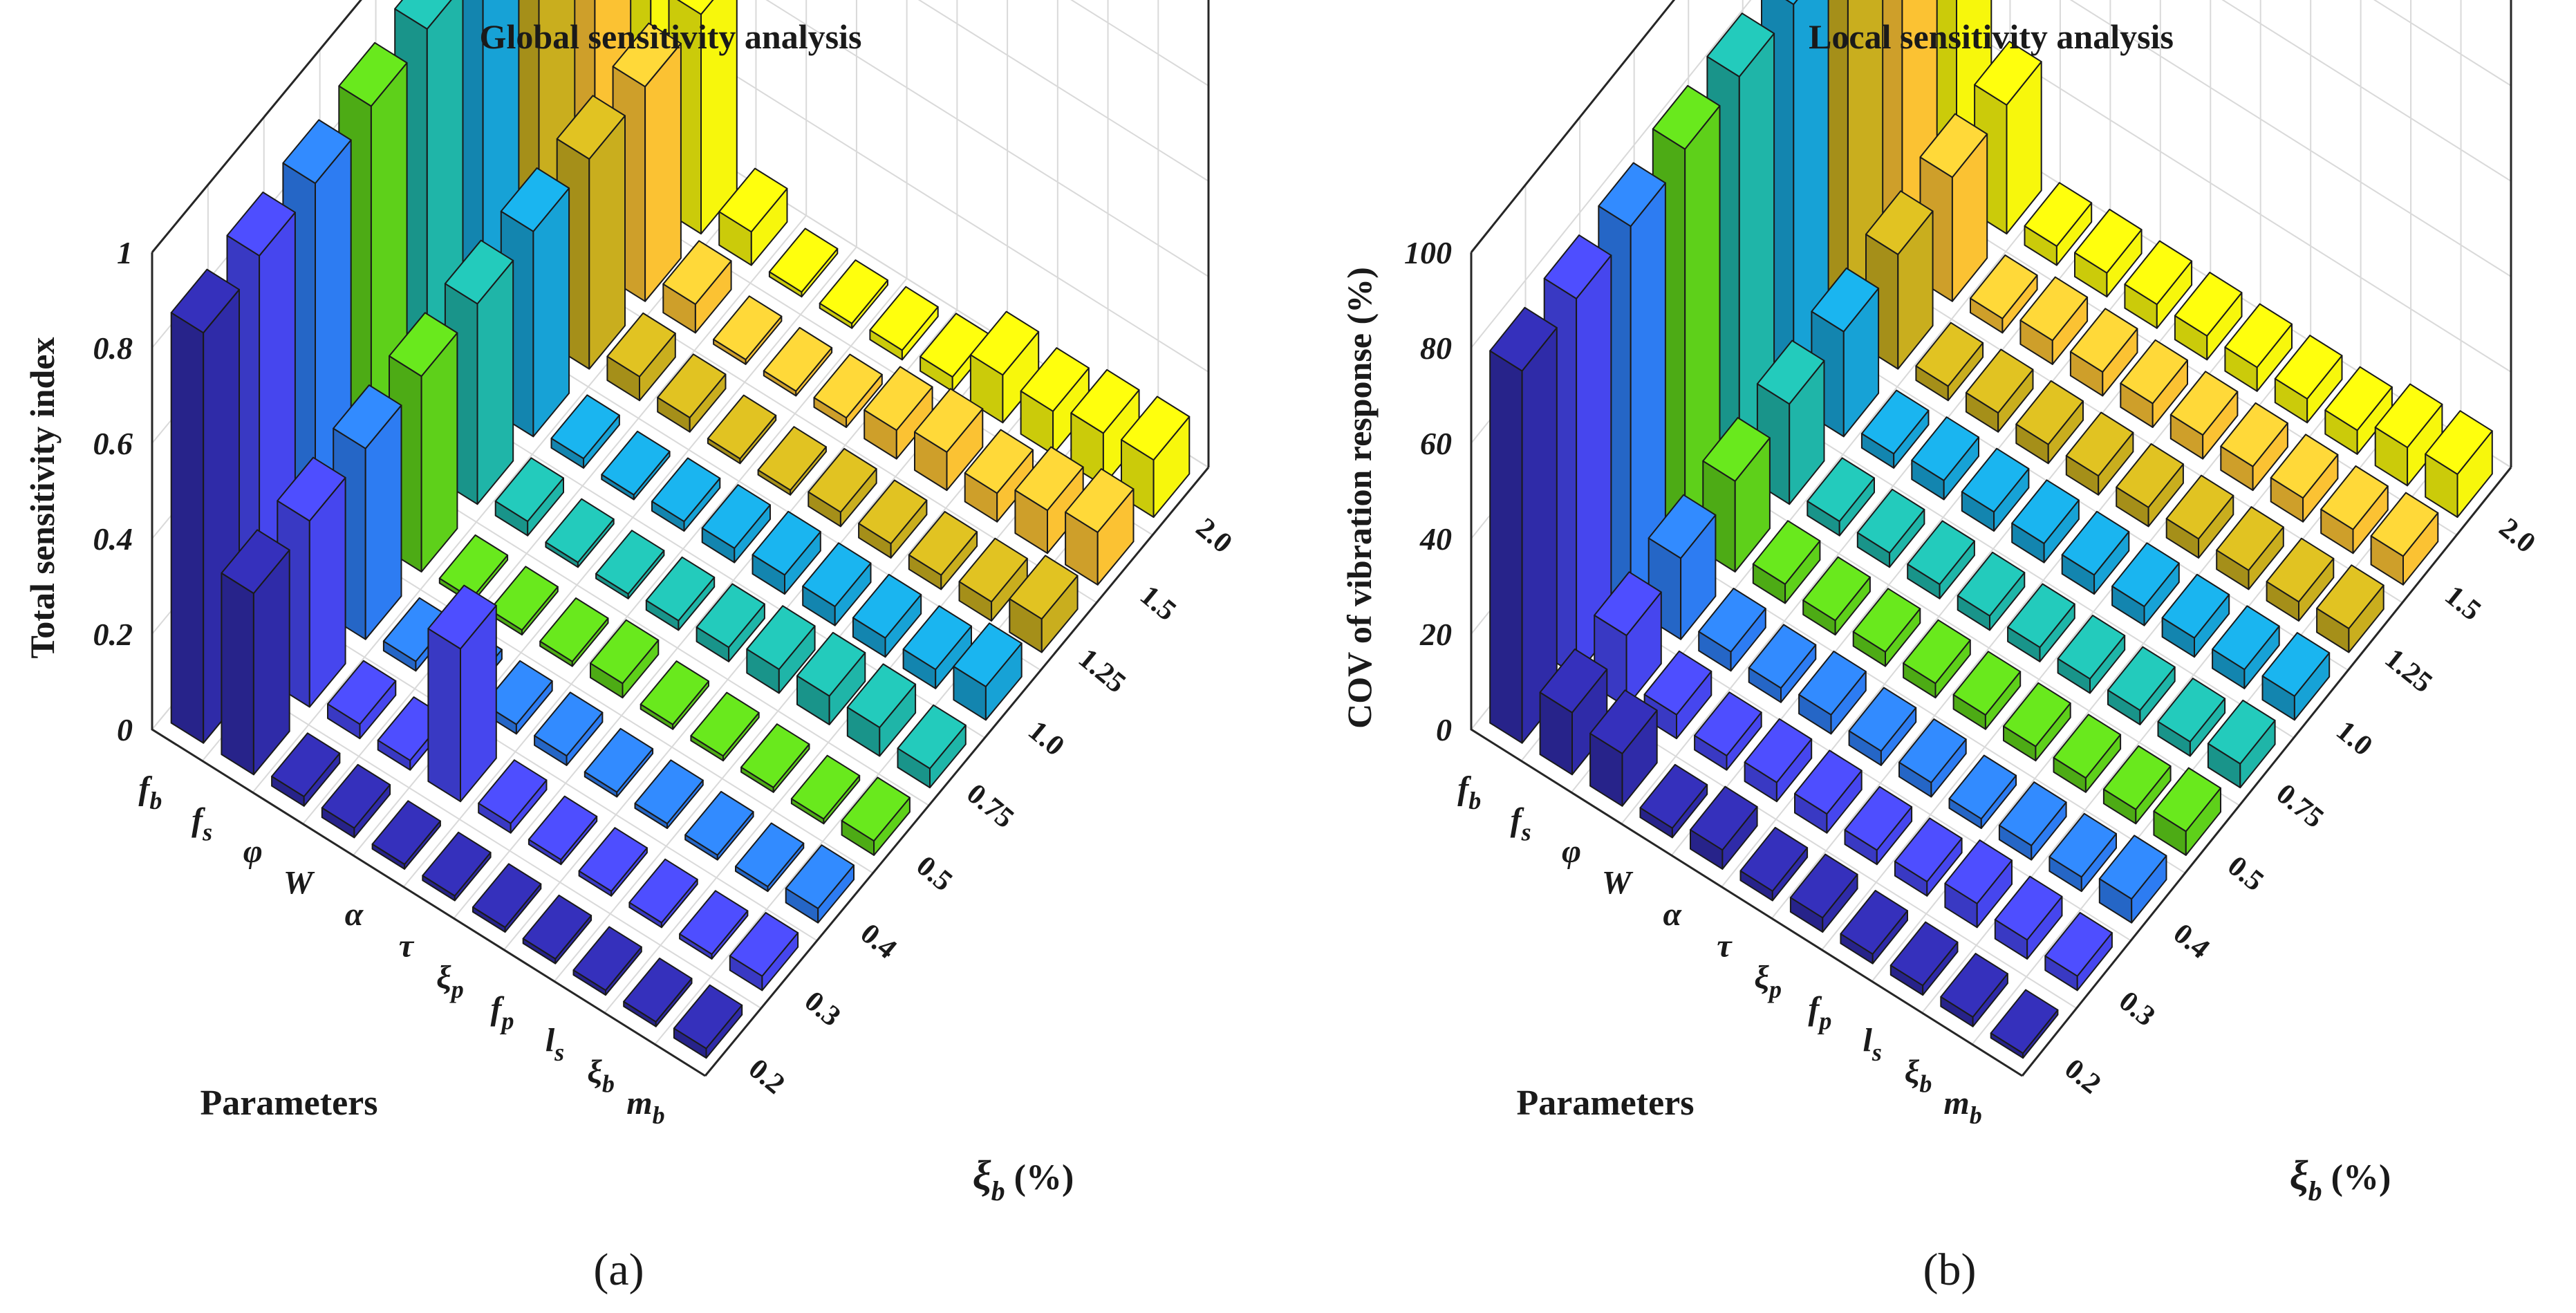 This screenshot has width=2576, height=1313. What do you see at coordinates (2462, 603) in the screenshot?
I see `xi-tick-label: 1.5` at bounding box center [2462, 603].